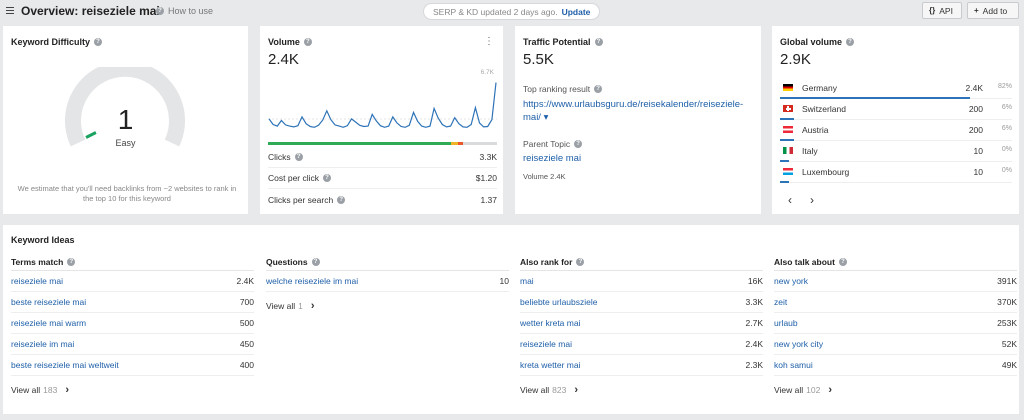 This screenshot has width=1024, height=420. I want to click on caret-down-icon: ▾, so click(546, 117).